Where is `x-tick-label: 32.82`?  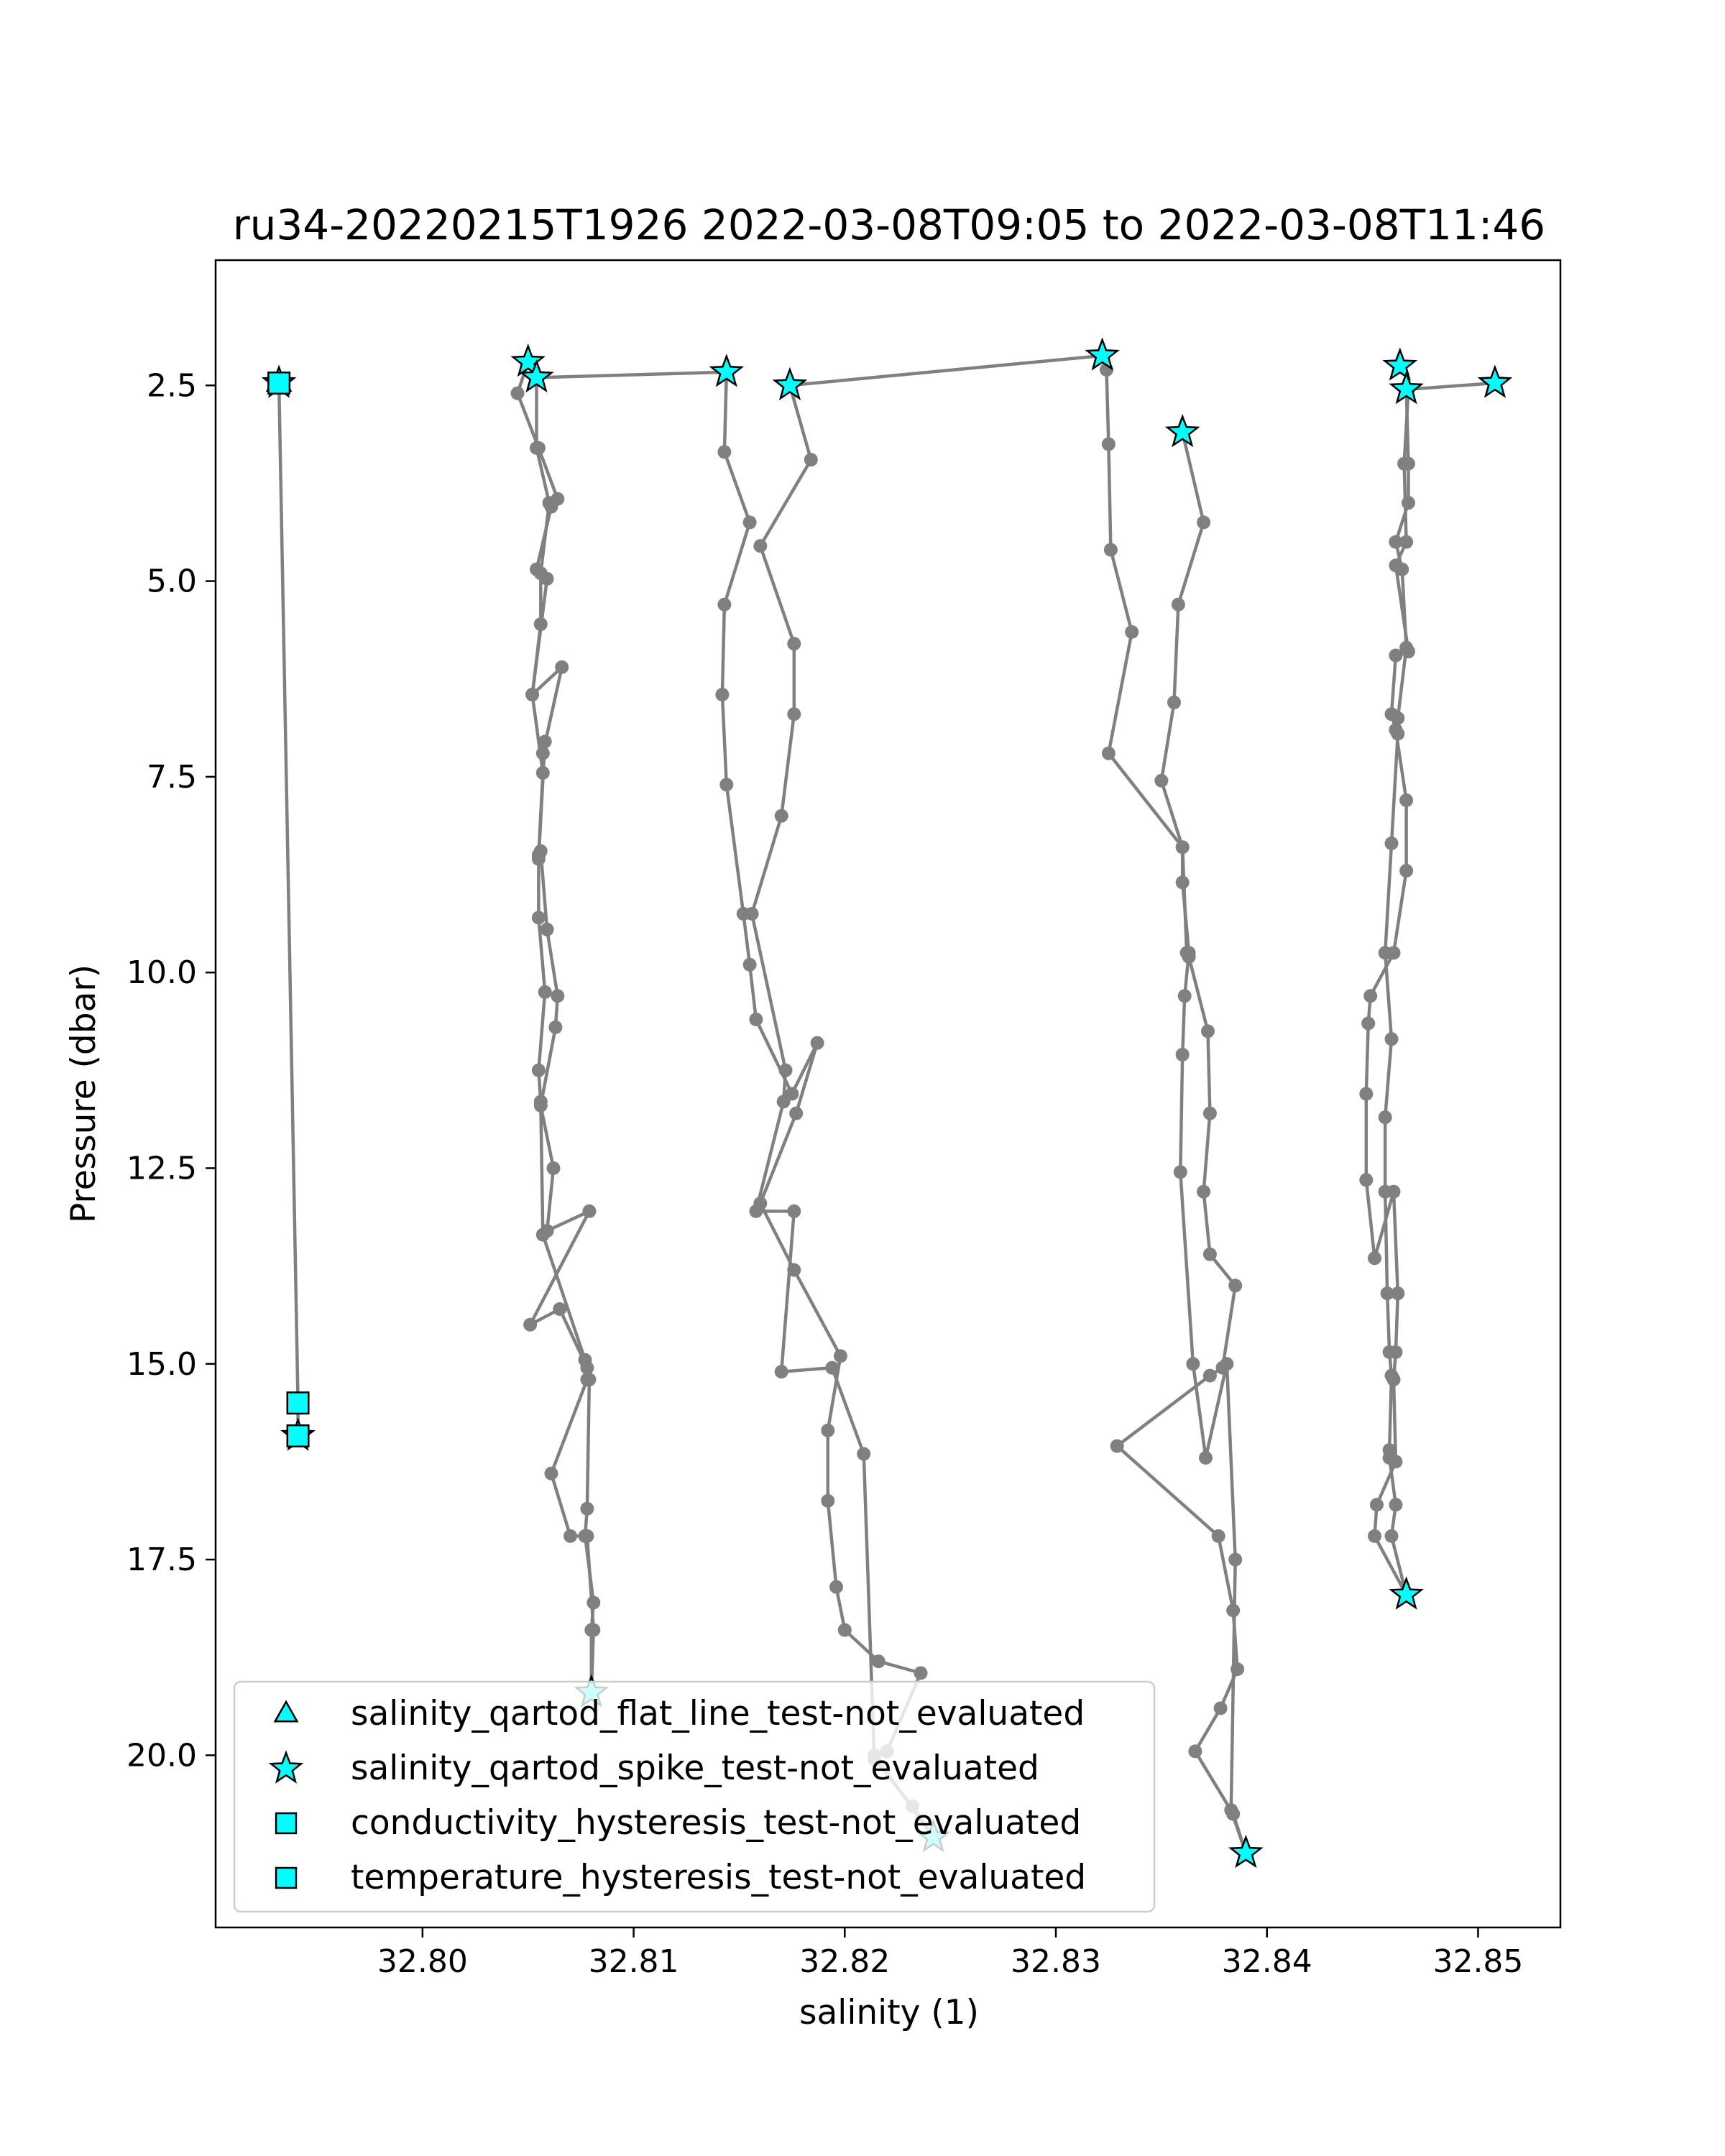 x-tick-label: 32.82 is located at coordinates (844, 1961).